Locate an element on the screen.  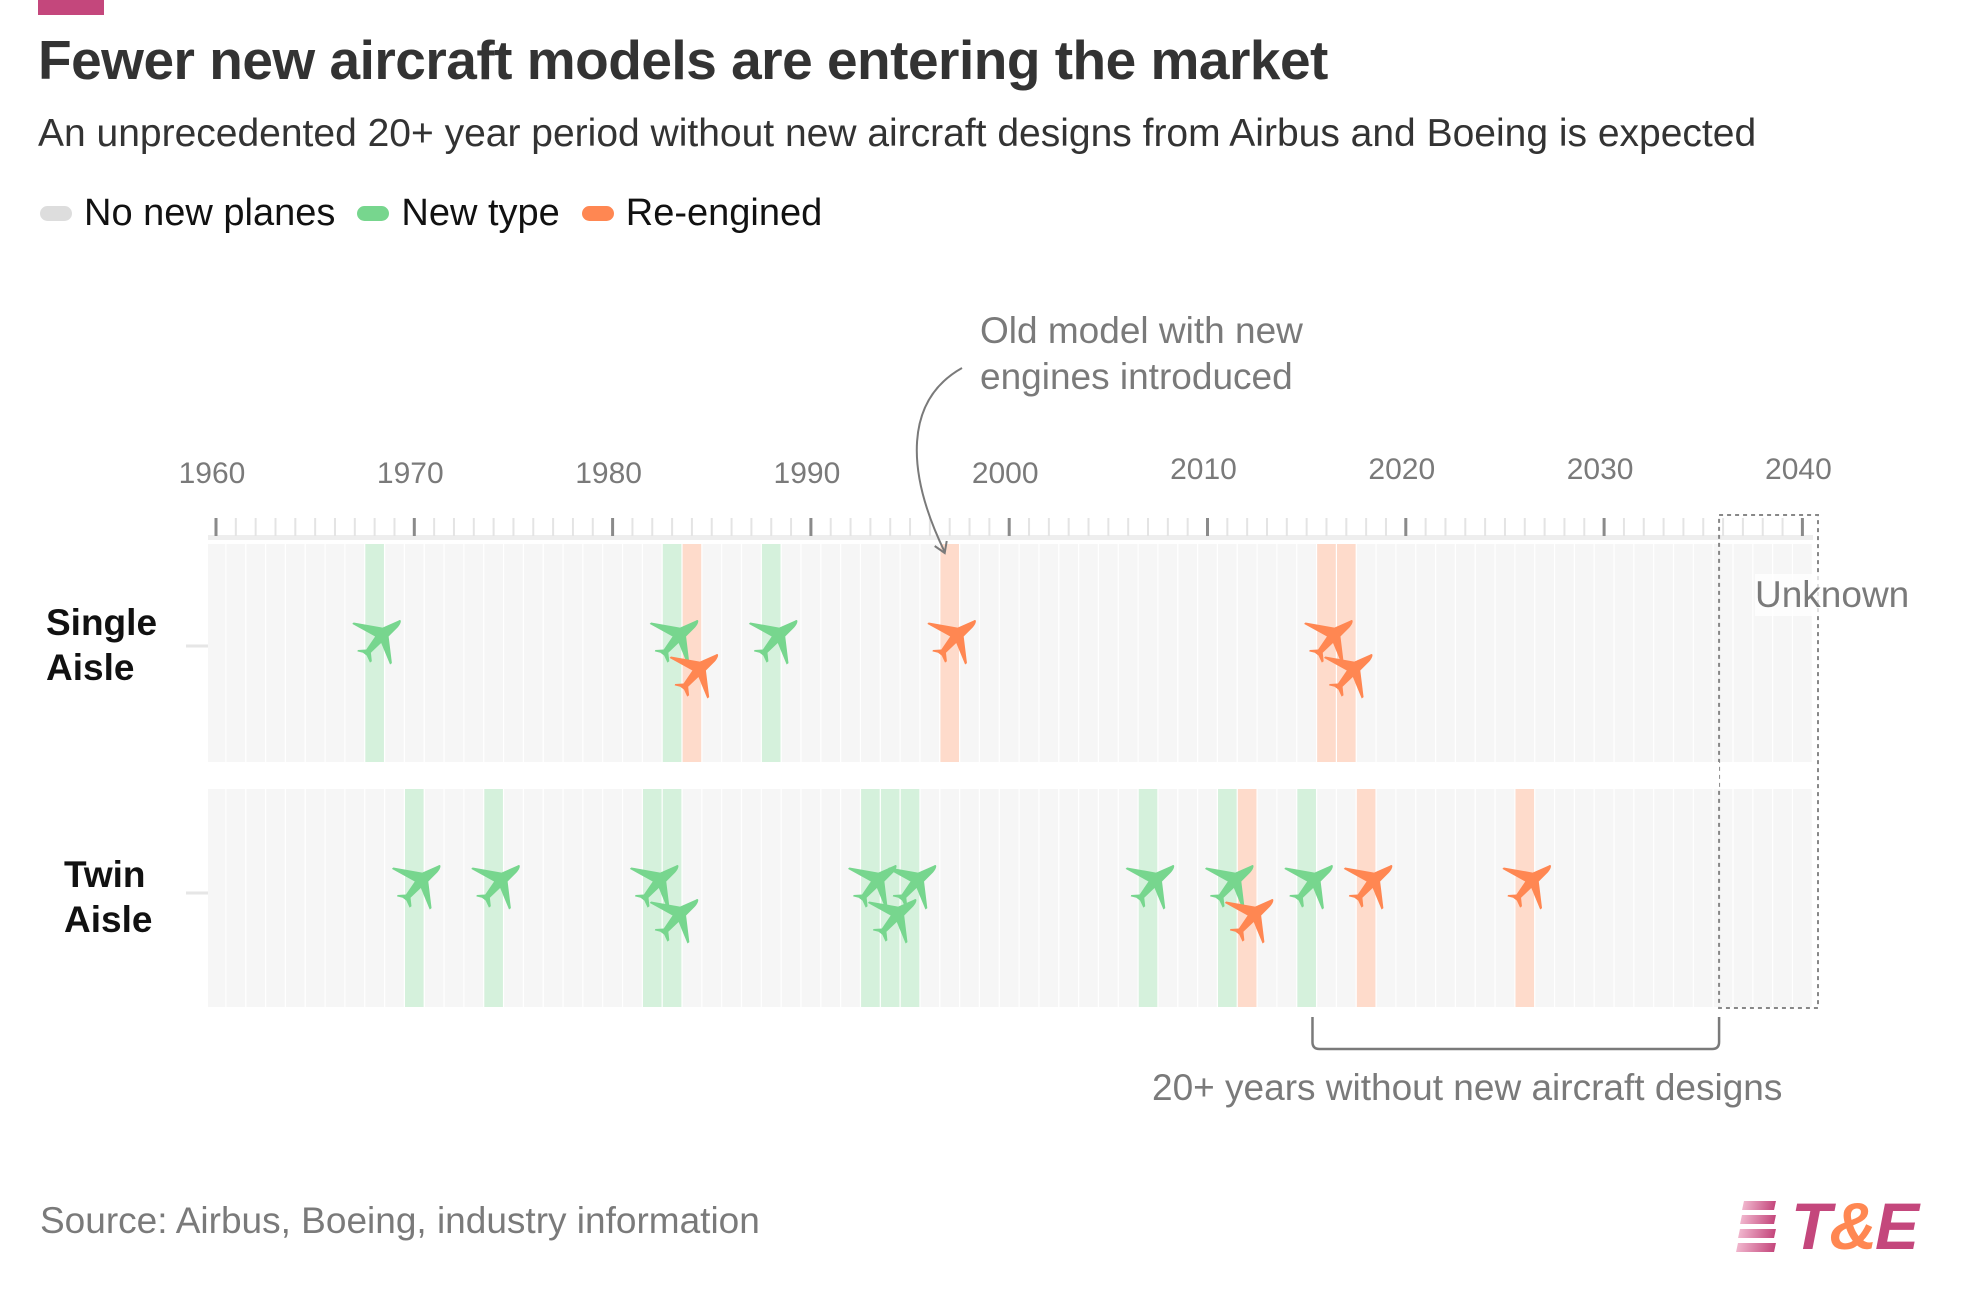
x-tick-label: 2010 is located at coordinates (1203, 469).